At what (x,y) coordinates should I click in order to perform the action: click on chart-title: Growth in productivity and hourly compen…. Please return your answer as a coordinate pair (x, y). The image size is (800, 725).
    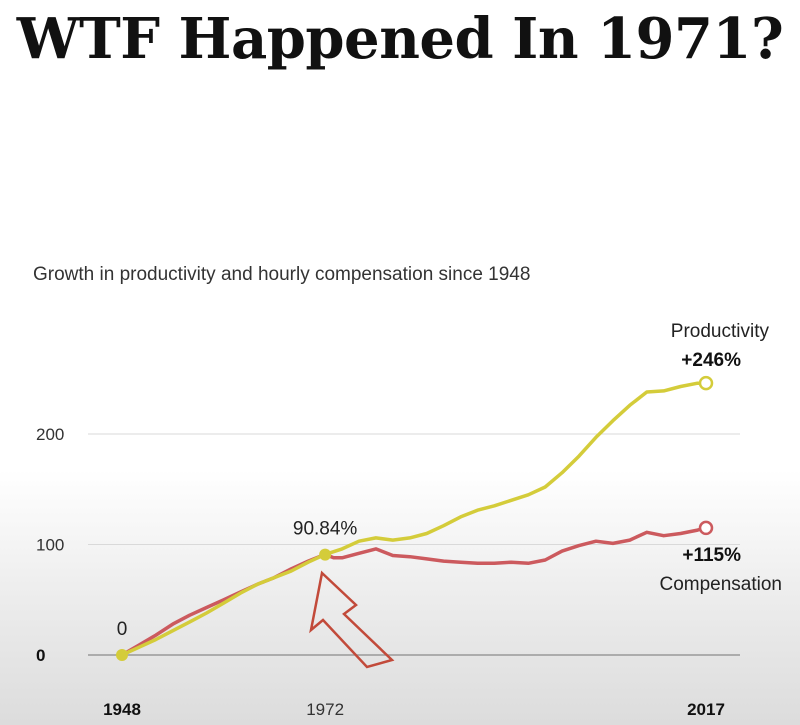
    Looking at the image, I should click on (282, 274).